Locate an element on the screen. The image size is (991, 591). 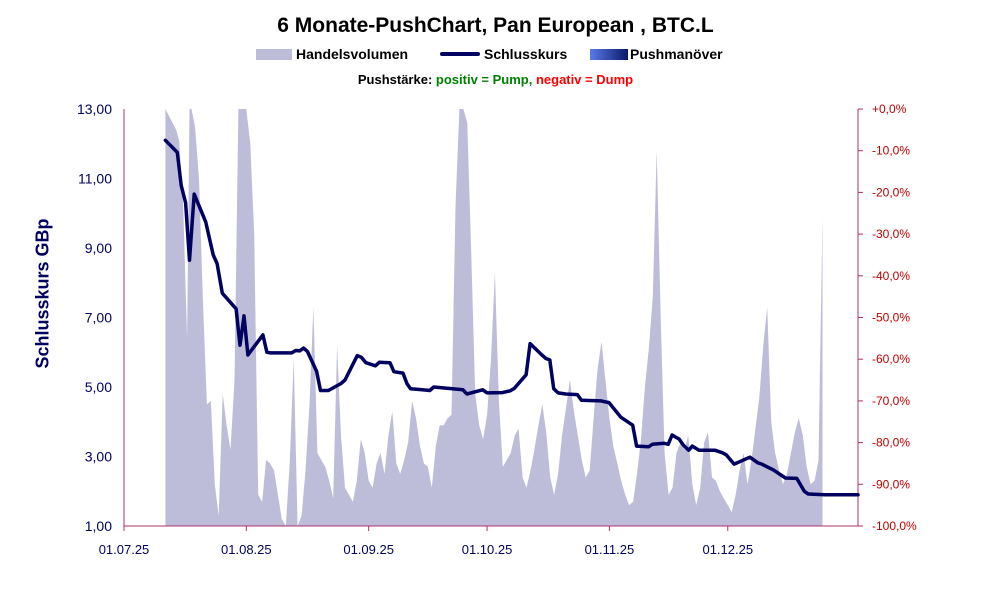
y2-tick-label: -100,0% is located at coordinates (894, 526).